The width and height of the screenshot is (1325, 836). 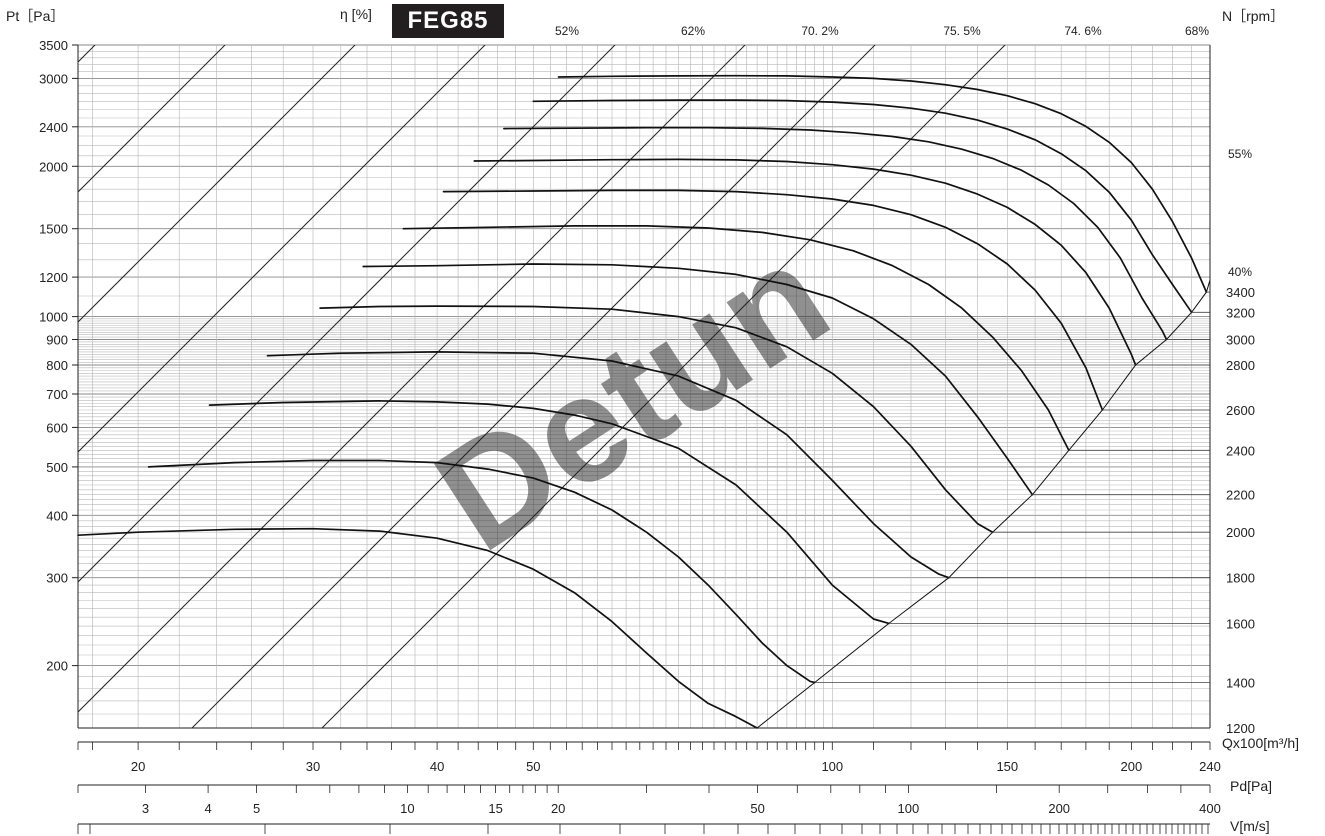 What do you see at coordinates (57, 340) in the screenshot?
I see `y-tick-label: 900` at bounding box center [57, 340].